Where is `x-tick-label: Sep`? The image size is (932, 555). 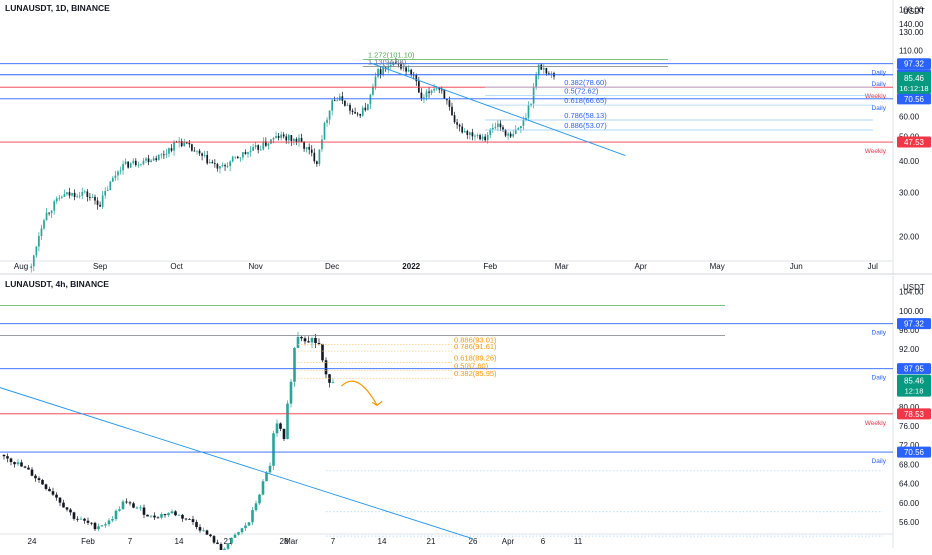
x-tick-label: Sep is located at coordinates (100, 266).